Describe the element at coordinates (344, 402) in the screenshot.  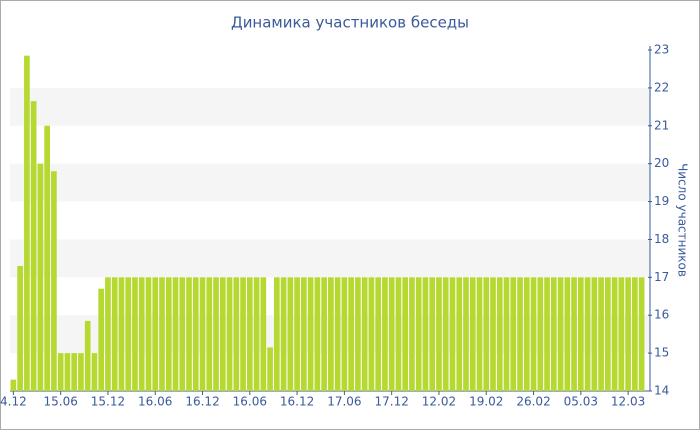
I see `x-tick-label: 17.06` at that location.